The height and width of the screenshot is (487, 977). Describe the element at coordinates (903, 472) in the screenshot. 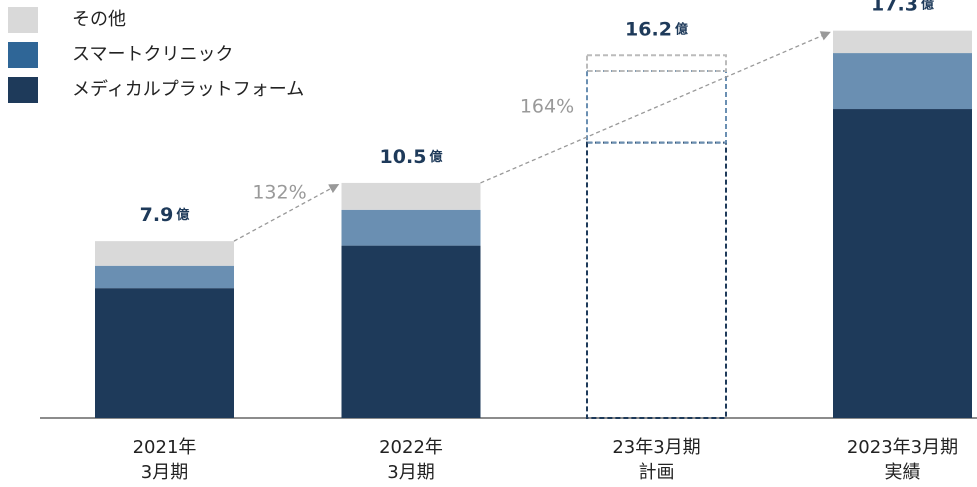

I see `x-tick-label: 実績` at that location.